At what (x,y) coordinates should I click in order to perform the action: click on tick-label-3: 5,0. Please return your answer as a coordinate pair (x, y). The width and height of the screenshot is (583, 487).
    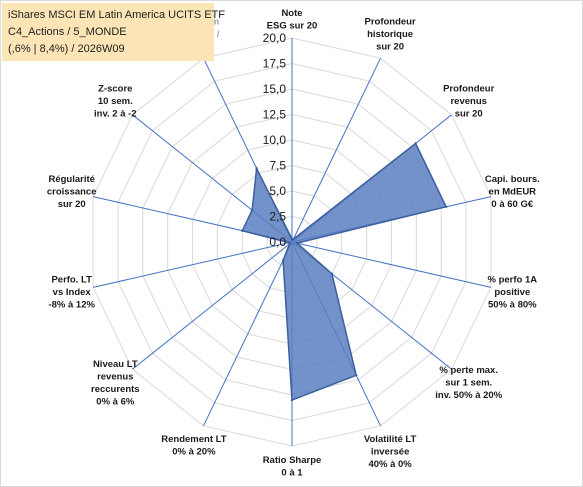
    Looking at the image, I should click on (277, 191).